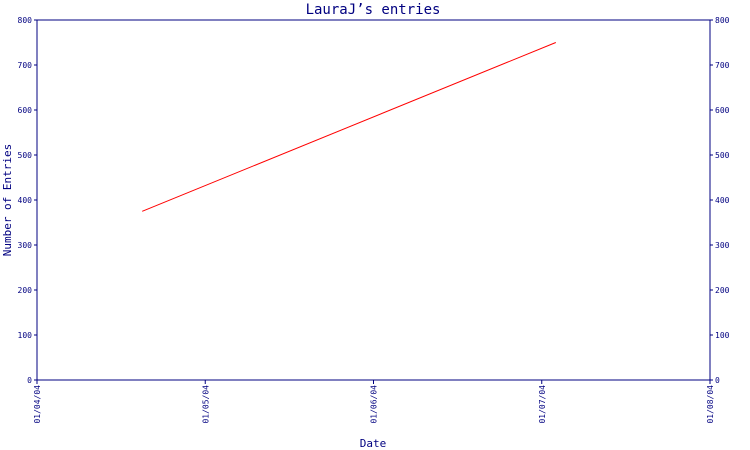  Describe the element at coordinates (373, 10) in the screenshot. I see `chart-title: LauraJ’s entries` at that location.